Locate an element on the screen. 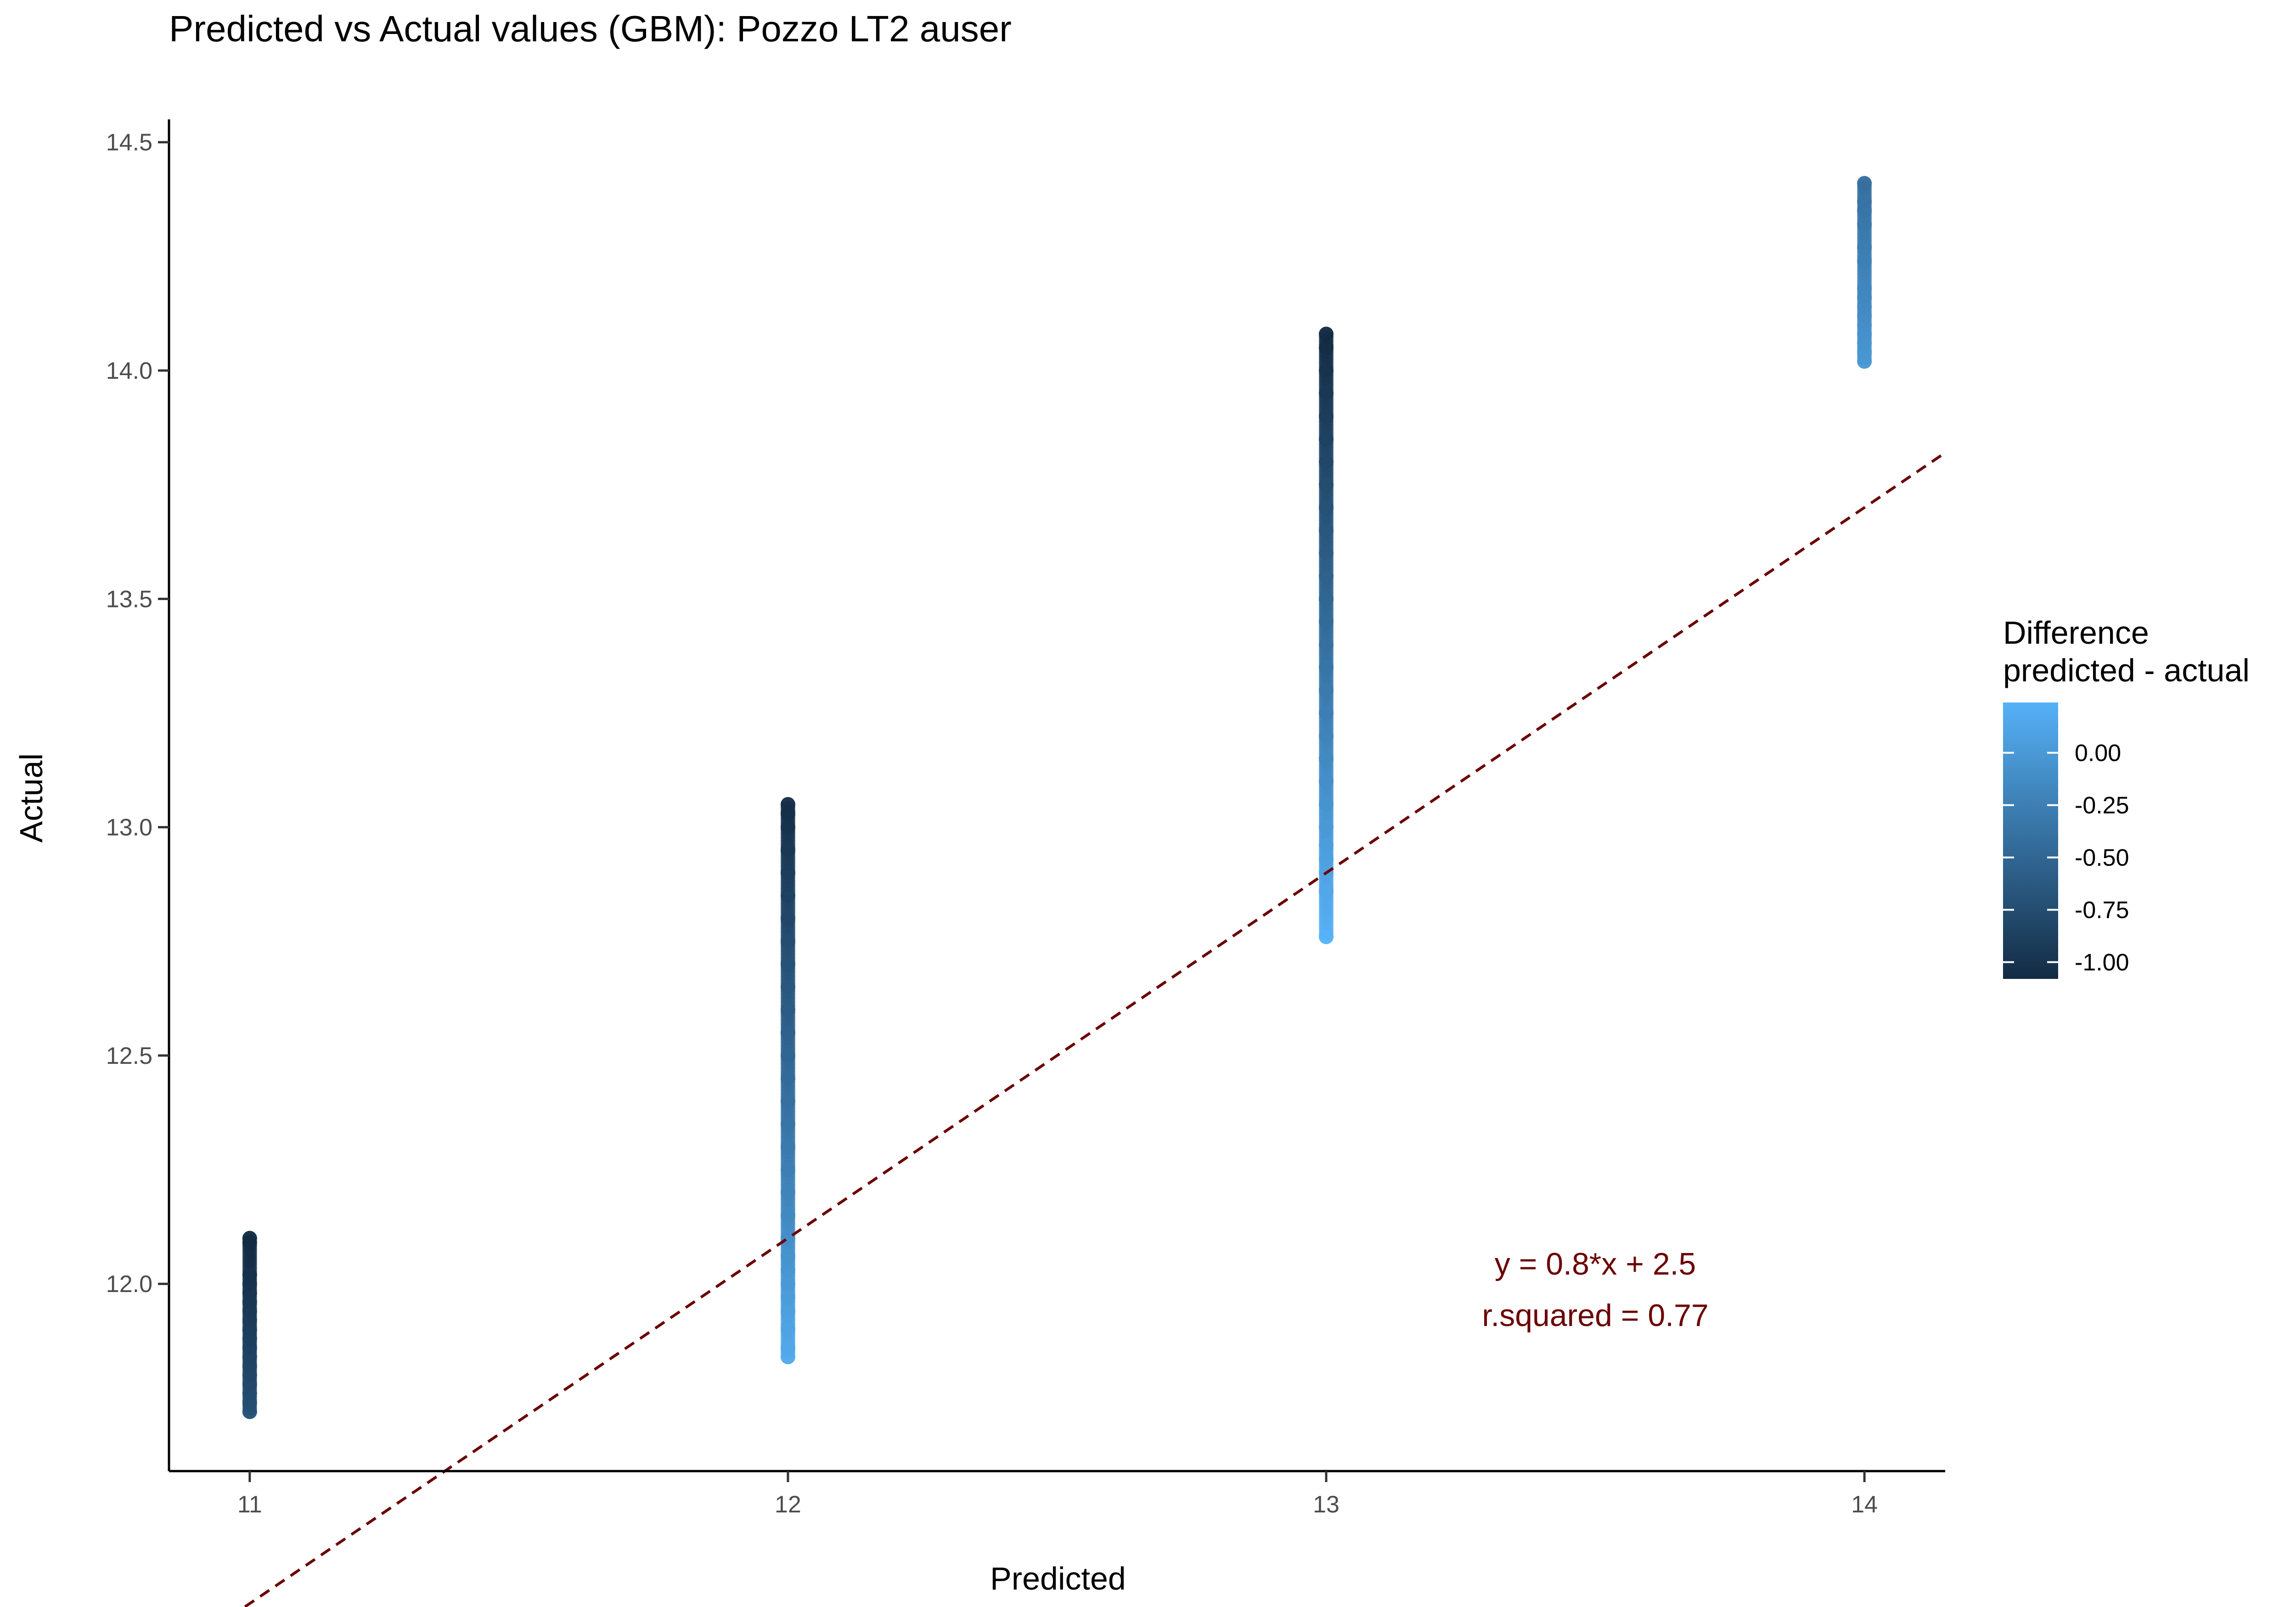 The image size is (2296, 1607). annotation-line: r.squared = 0.77 is located at coordinates (1595, 1315).